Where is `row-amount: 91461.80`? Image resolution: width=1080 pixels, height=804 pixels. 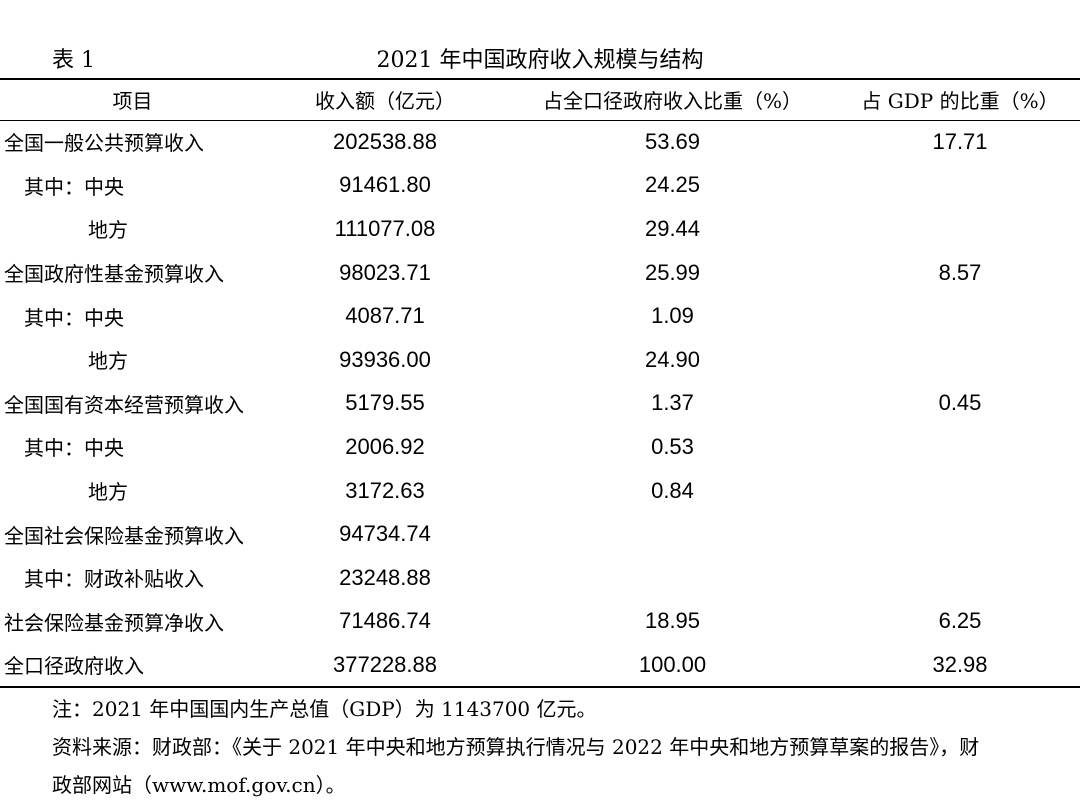 row-amount: 91461.80 is located at coordinates (385, 185).